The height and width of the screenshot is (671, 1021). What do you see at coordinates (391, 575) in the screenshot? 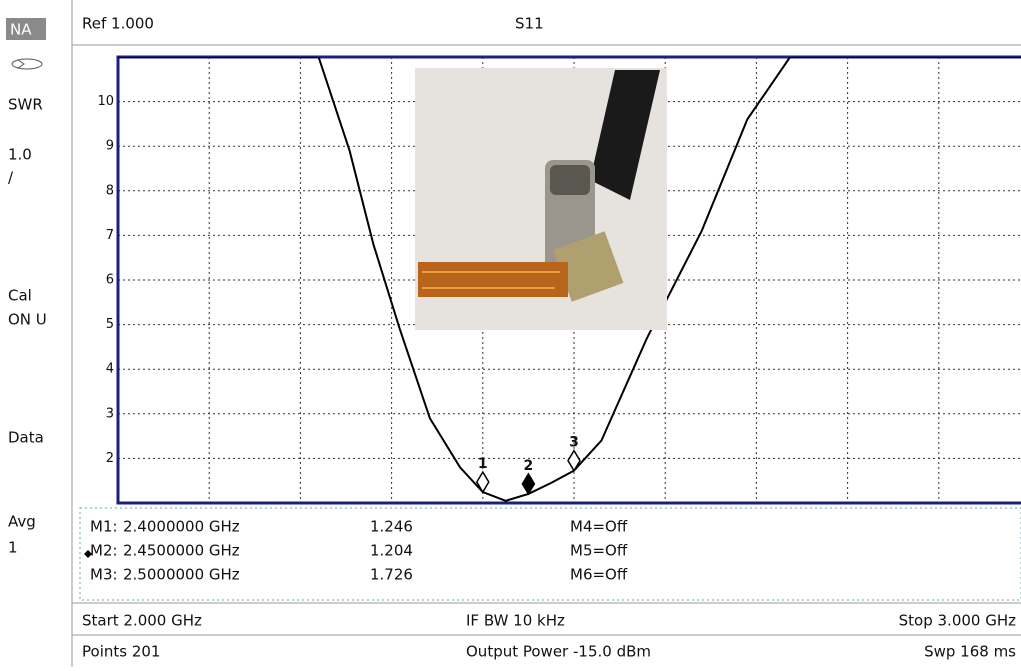
I see `marker-cell: 1.726` at bounding box center [391, 575].